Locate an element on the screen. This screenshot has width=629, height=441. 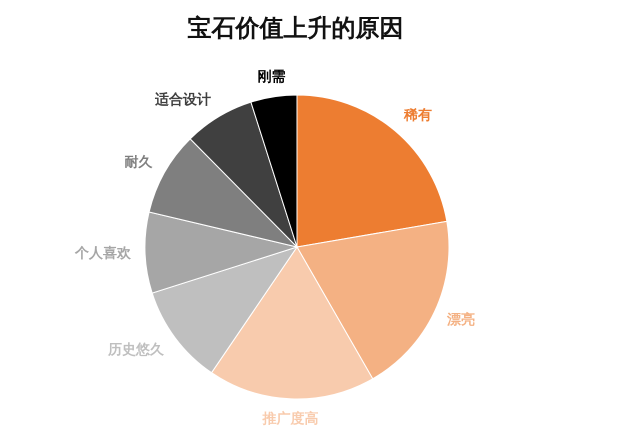
chart-title: 宝石价值上升的原因 is located at coordinates (295, 28).